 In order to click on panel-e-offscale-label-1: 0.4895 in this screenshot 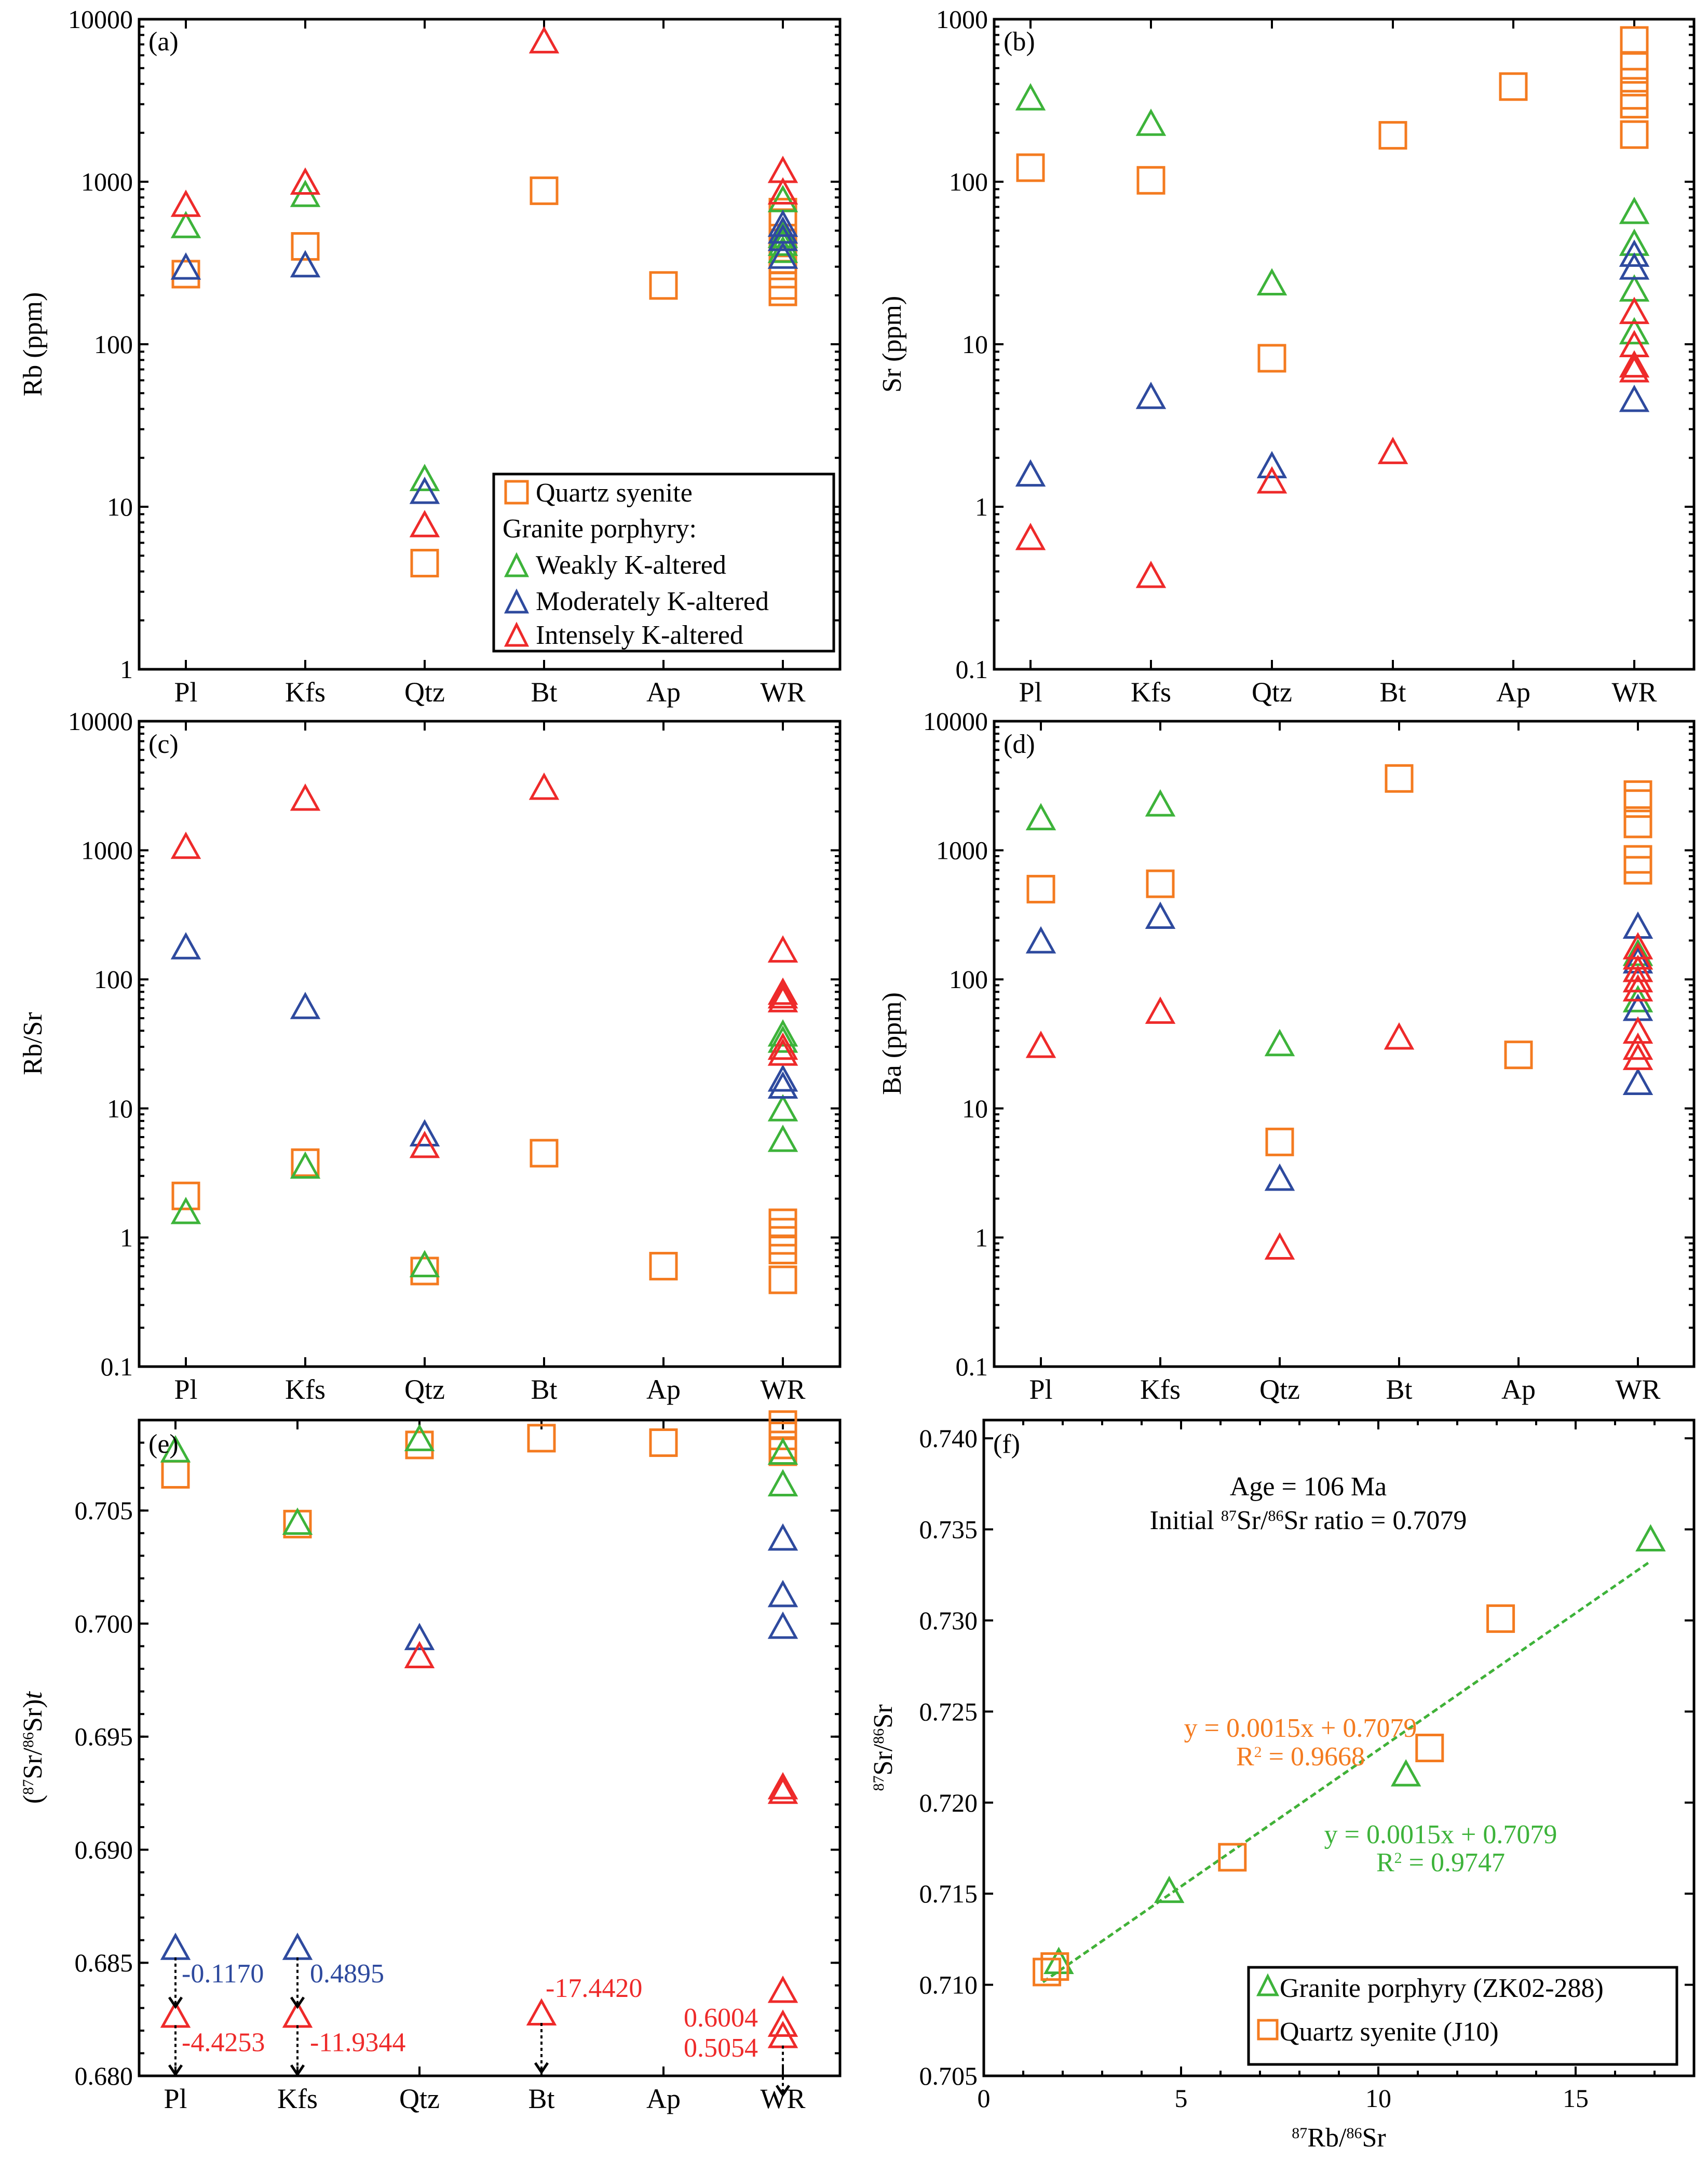, I will do `click(347, 1974)`.